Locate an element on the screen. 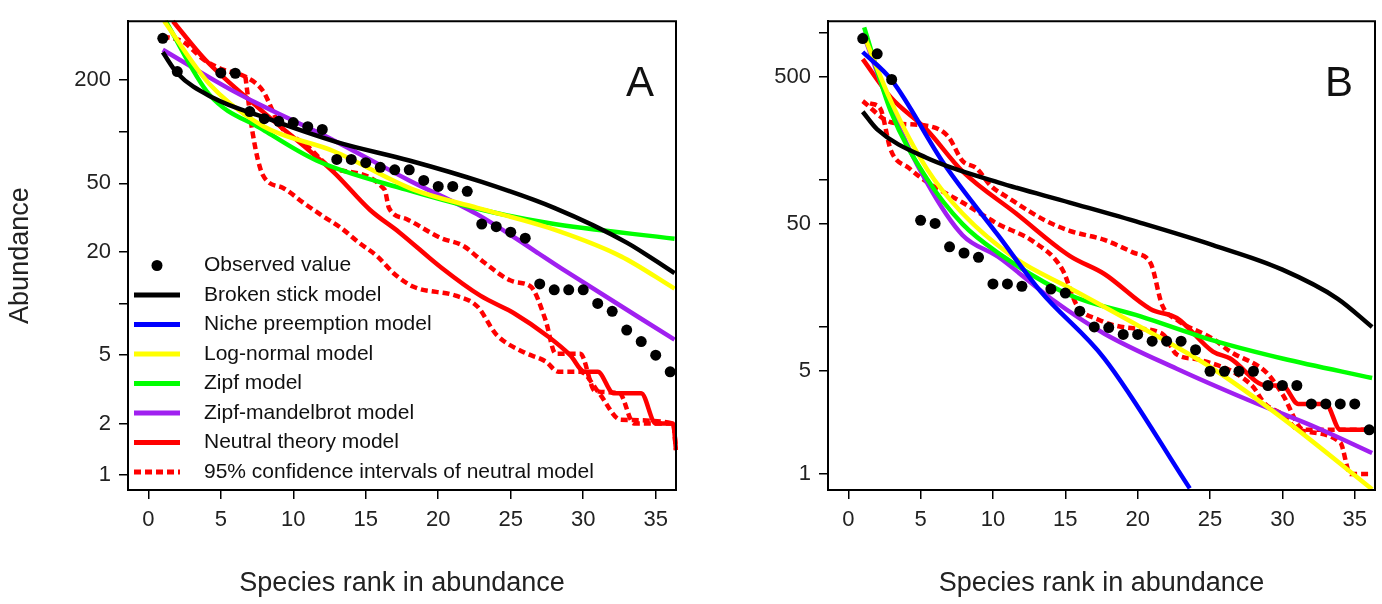  y-axis-title: Abundance is located at coordinates (18, 255).